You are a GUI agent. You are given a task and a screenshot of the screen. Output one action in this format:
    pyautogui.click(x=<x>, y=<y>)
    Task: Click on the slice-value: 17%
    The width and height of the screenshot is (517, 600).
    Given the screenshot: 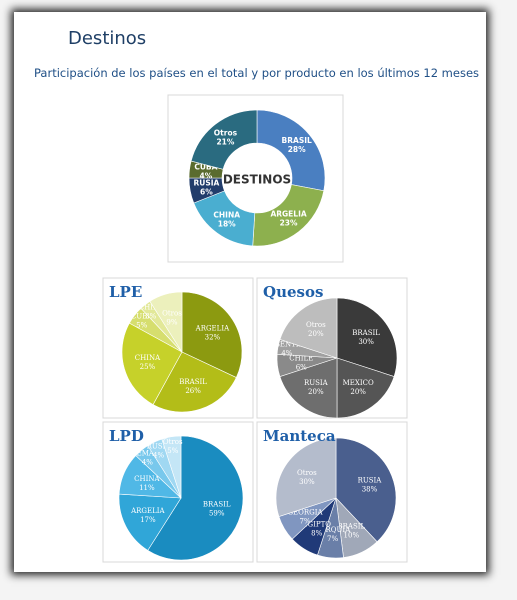 What is the action you would take?
    pyautogui.click(x=148, y=520)
    